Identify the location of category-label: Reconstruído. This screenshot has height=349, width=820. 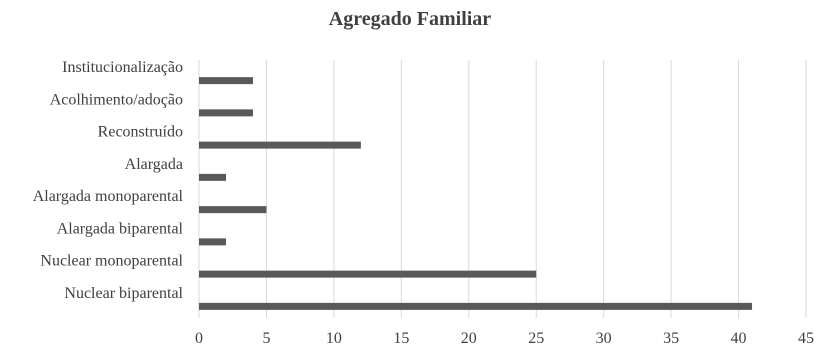
(140, 132).